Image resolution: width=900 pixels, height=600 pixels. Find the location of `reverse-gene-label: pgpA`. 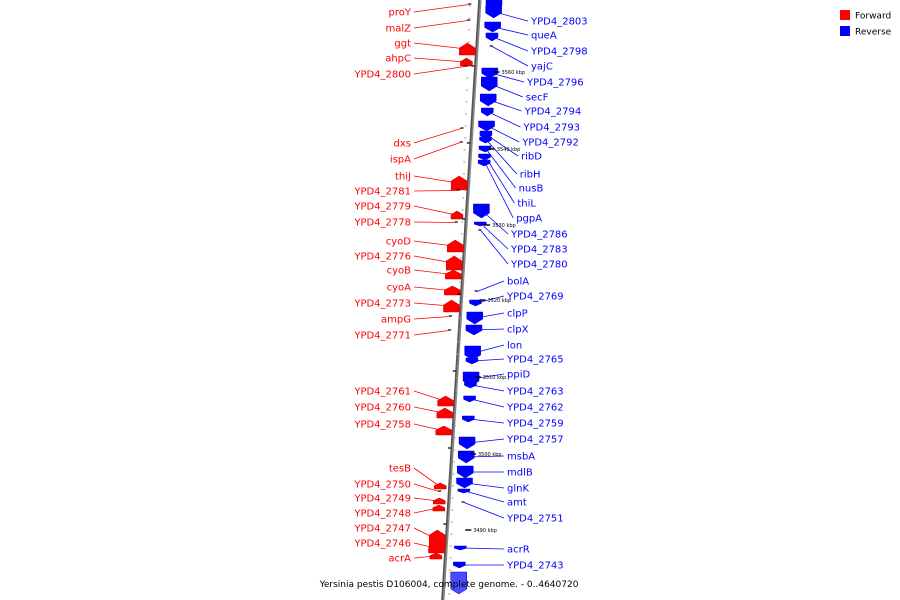

reverse-gene-label: pgpA is located at coordinates (529, 219).